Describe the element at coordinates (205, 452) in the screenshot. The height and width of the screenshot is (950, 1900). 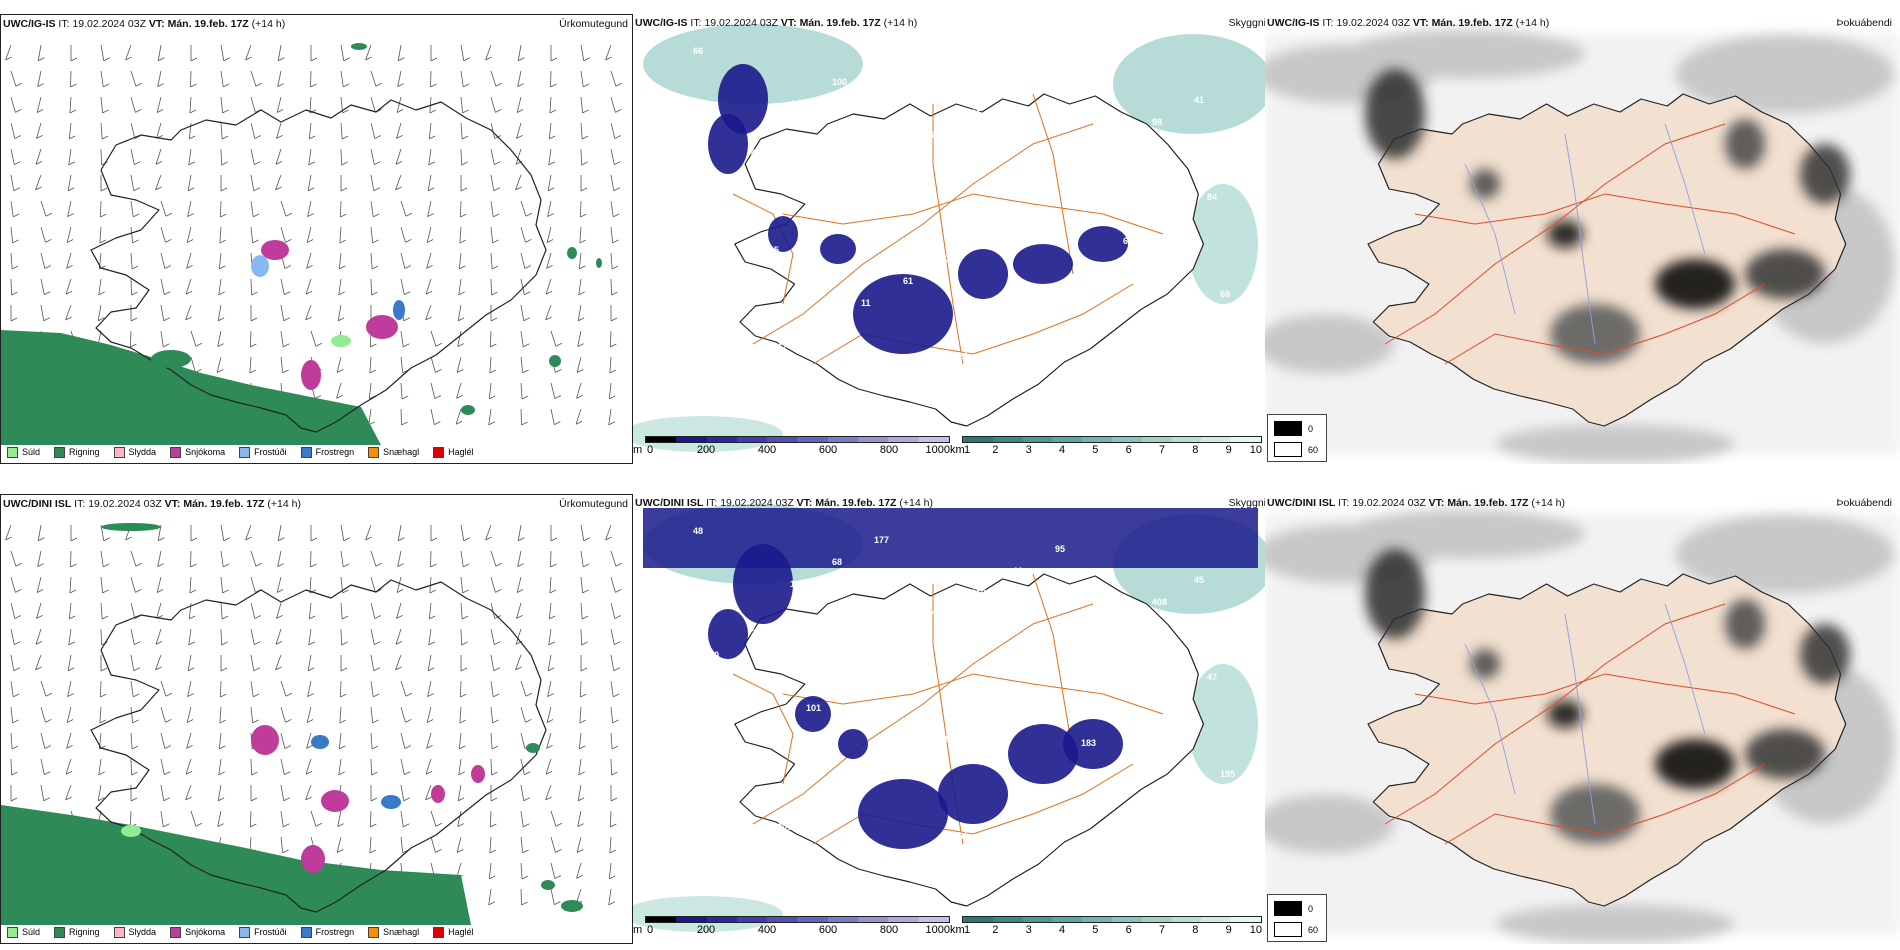
I see `legend-label: Snjókoma` at that location.